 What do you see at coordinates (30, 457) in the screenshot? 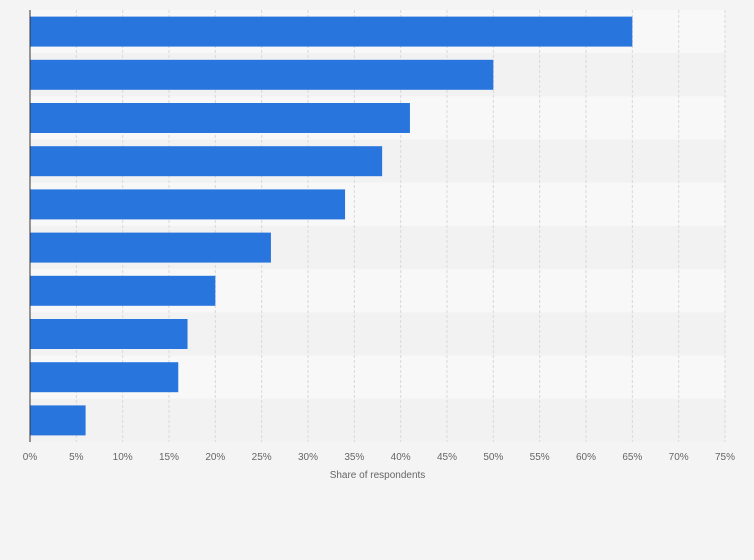
I see `x-tick-label: 0%` at bounding box center [30, 457].